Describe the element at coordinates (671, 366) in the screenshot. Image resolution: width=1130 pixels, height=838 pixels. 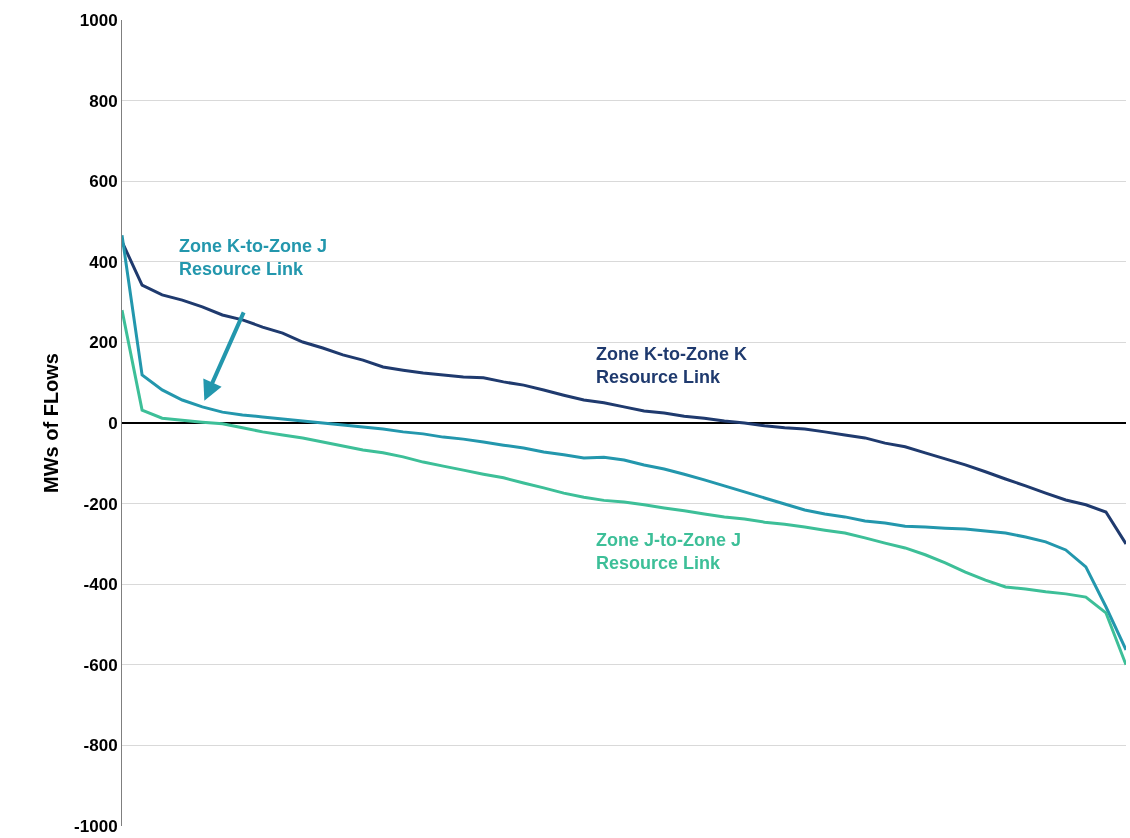
I see `series-label: Zone K-to-Zone K Resource Link` at that location.